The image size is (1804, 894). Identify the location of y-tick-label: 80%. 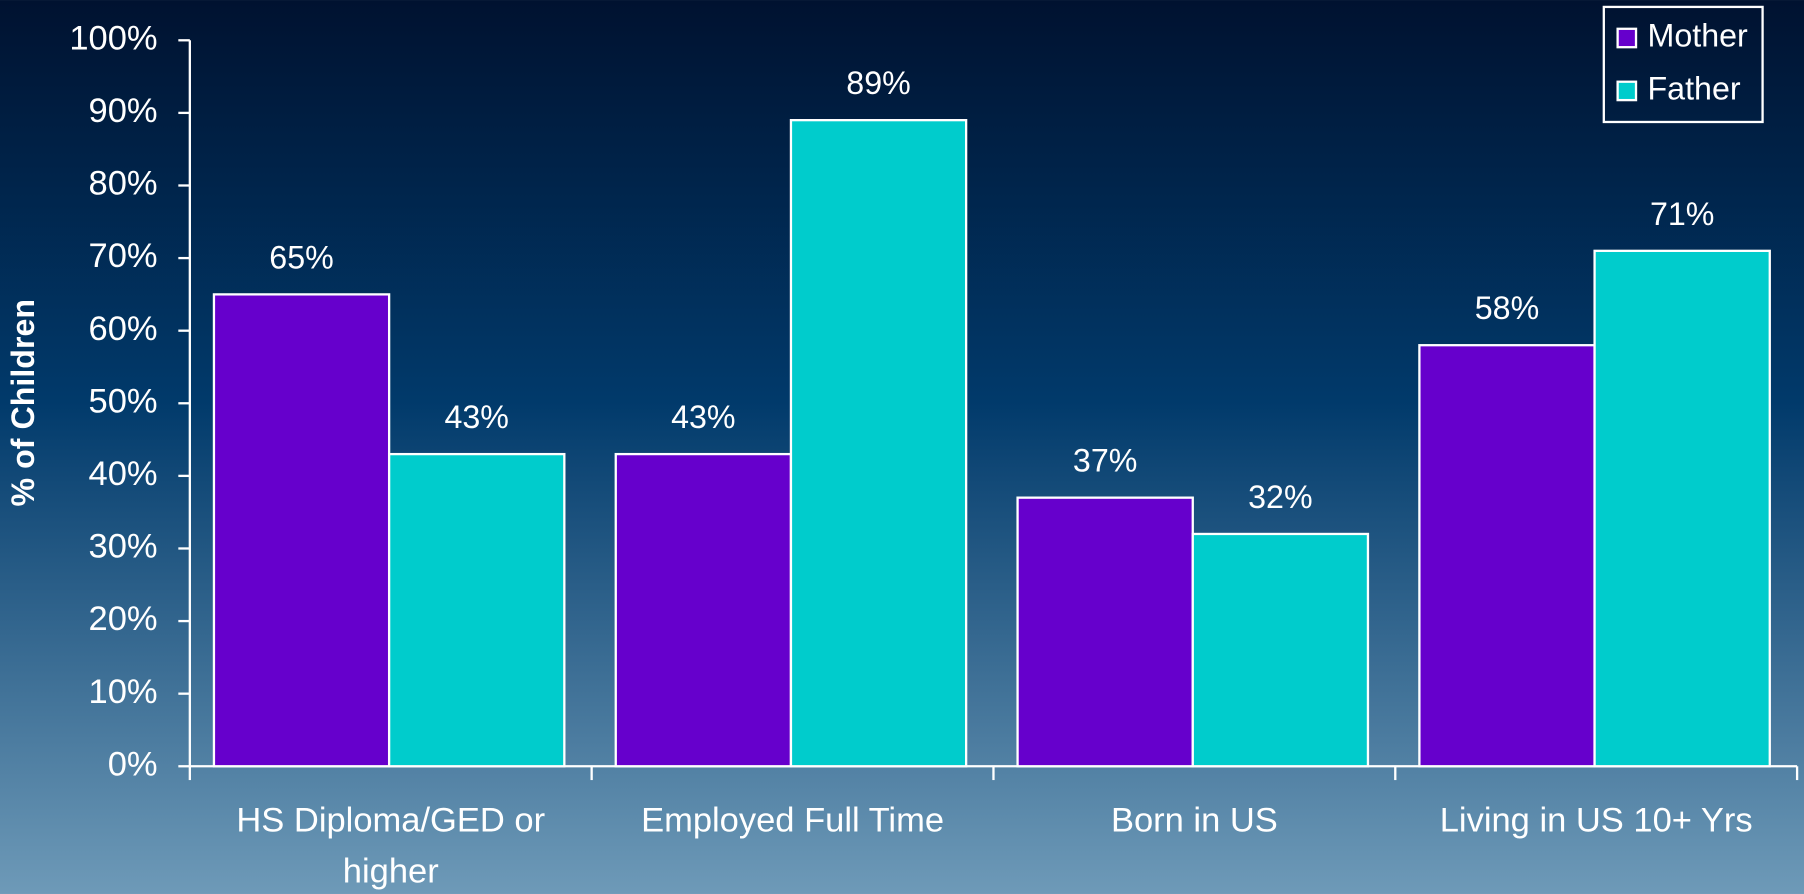
(123, 184).